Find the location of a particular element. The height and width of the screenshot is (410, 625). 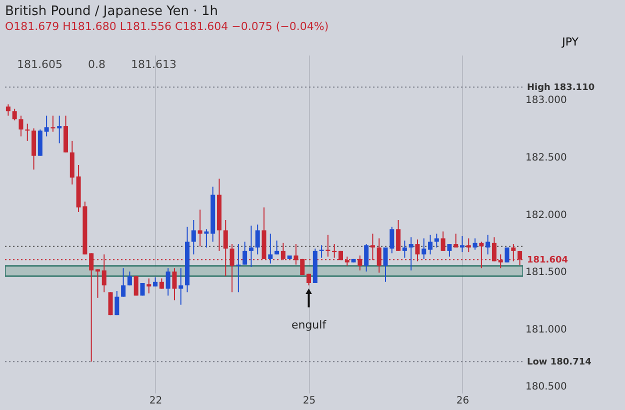

annotation: 181.605 is located at coordinates (39, 64).